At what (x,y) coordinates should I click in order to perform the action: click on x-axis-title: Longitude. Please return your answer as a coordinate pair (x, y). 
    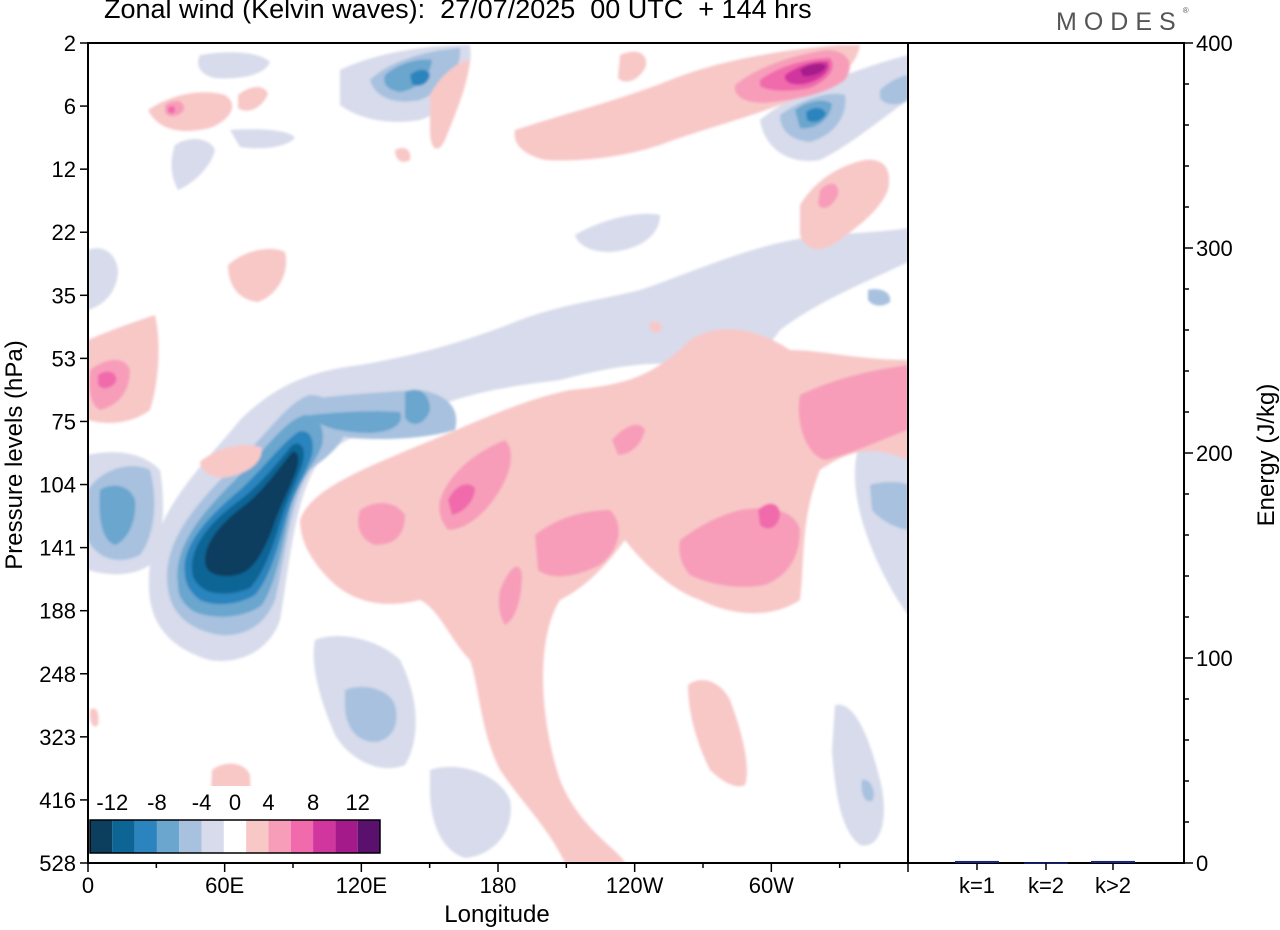
    Looking at the image, I should click on (496, 914).